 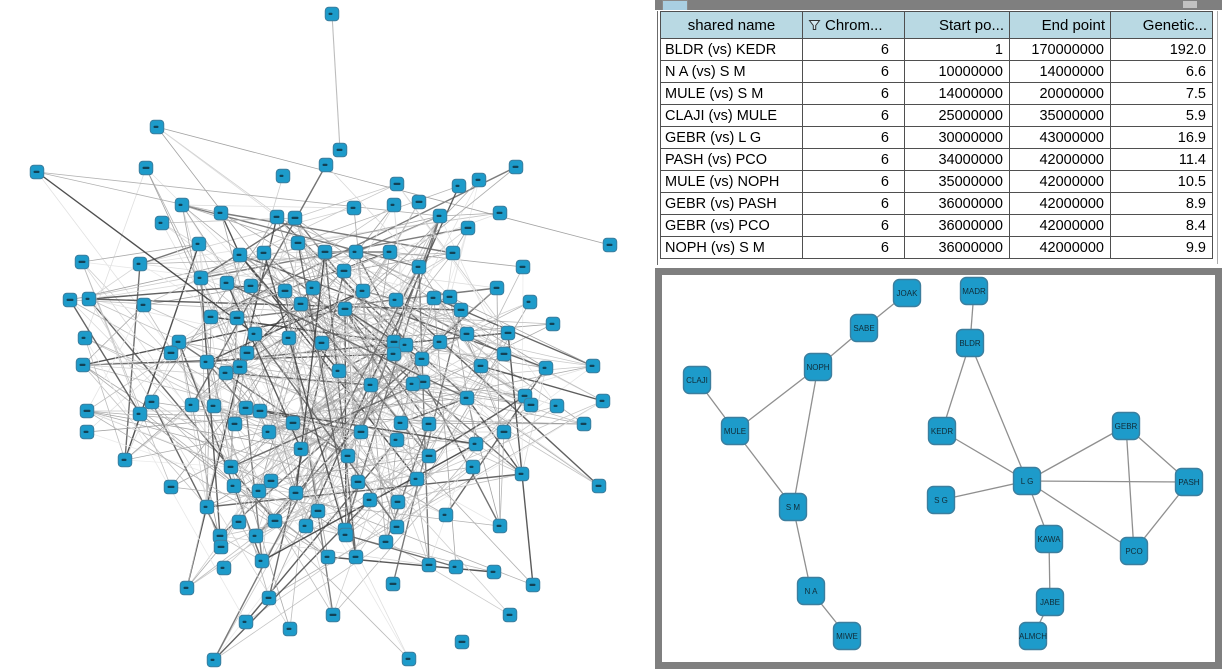 What do you see at coordinates (731, 93) in the screenshot?
I see `table-cell: MULE (vs) S M` at bounding box center [731, 93].